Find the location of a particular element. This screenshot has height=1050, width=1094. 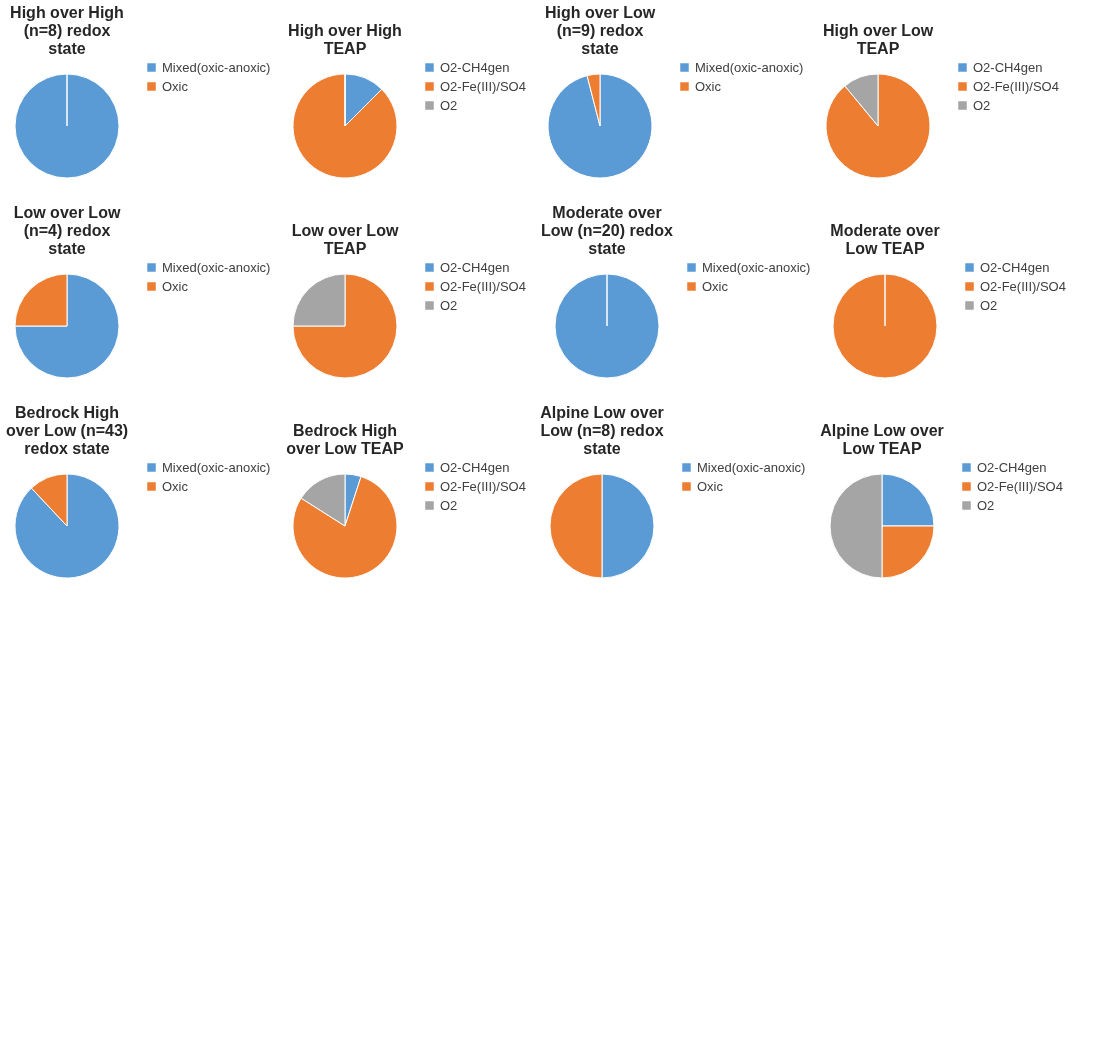

chart-title: High over Low TEAP is located at coordinates (878, 39).